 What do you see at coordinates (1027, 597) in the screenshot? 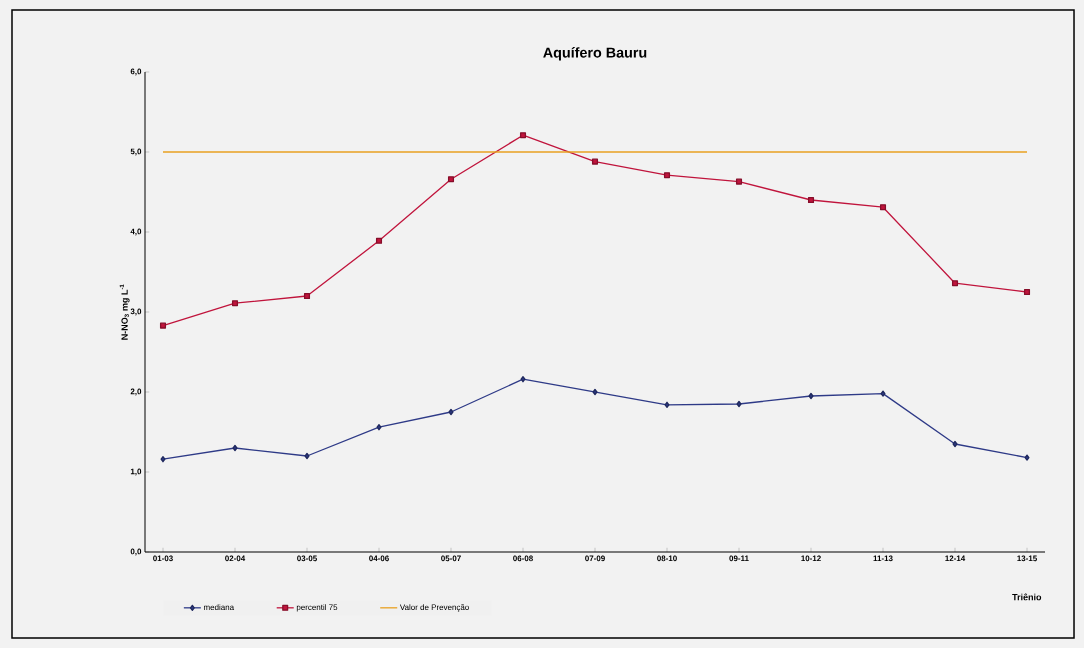
I see `x-axis-title: Triênio` at bounding box center [1027, 597].